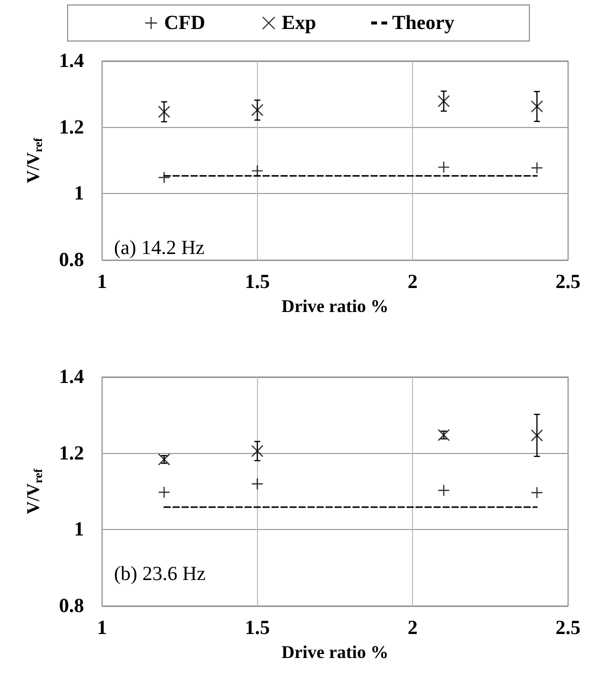  What do you see at coordinates (159, 248) in the screenshot?
I see `annotation: (a) 14.2 Hz` at bounding box center [159, 248].